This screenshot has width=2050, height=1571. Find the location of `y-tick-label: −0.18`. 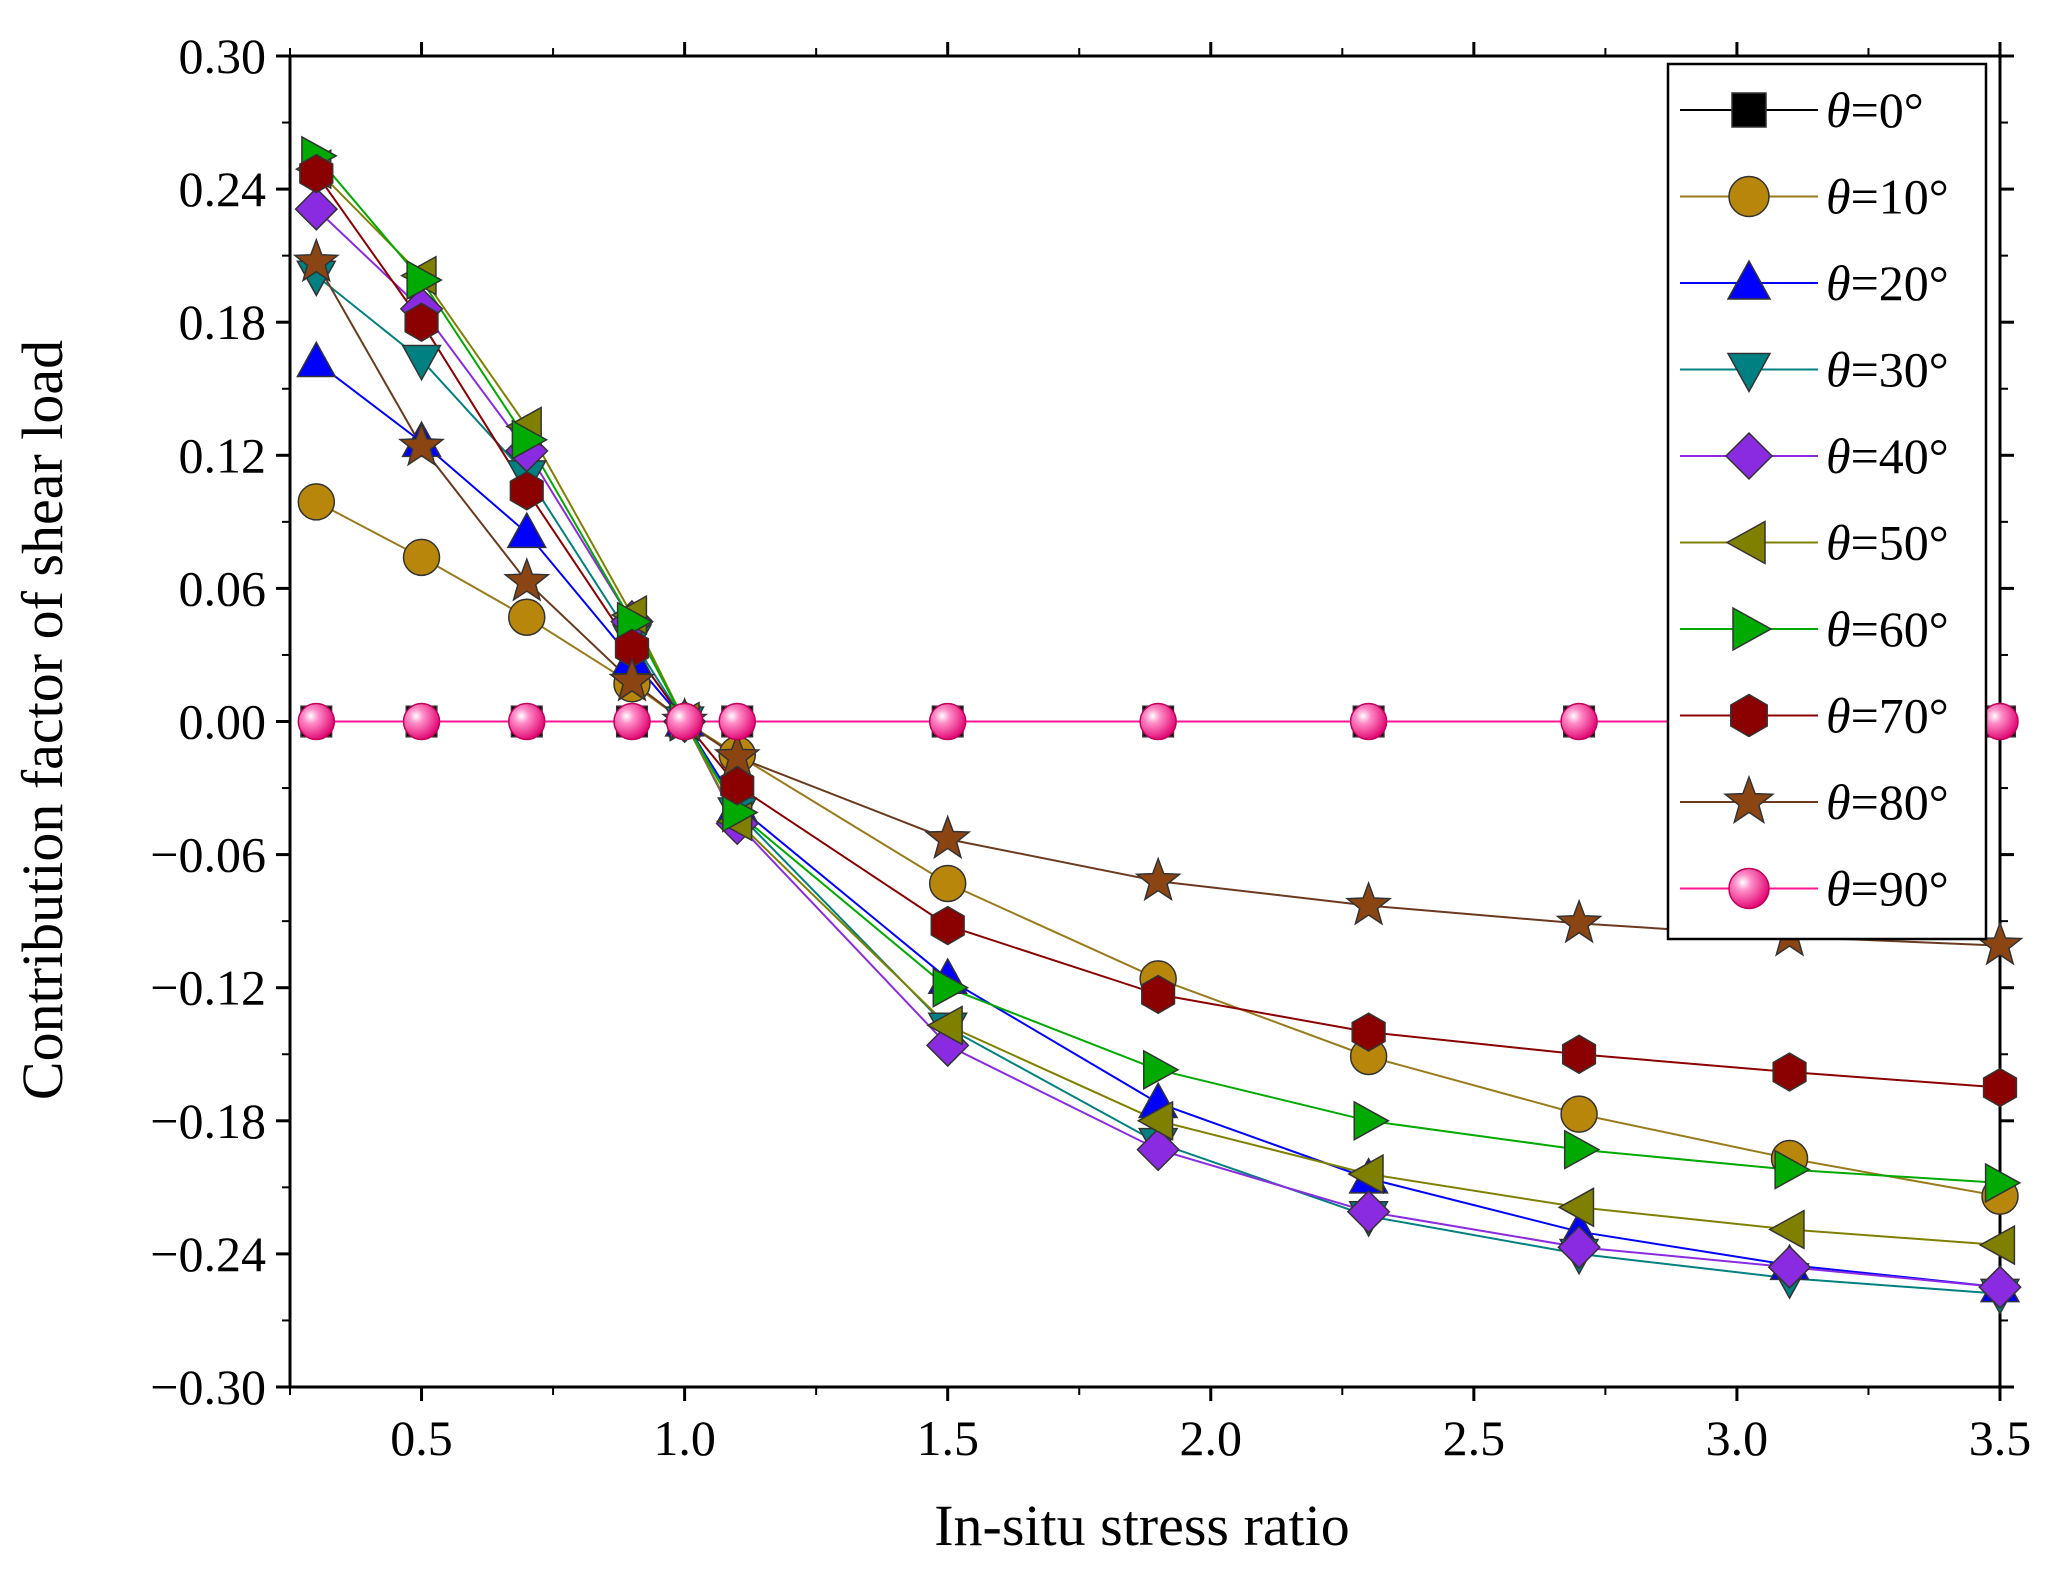

y-tick-label: −0.18 is located at coordinates (208, 1121).